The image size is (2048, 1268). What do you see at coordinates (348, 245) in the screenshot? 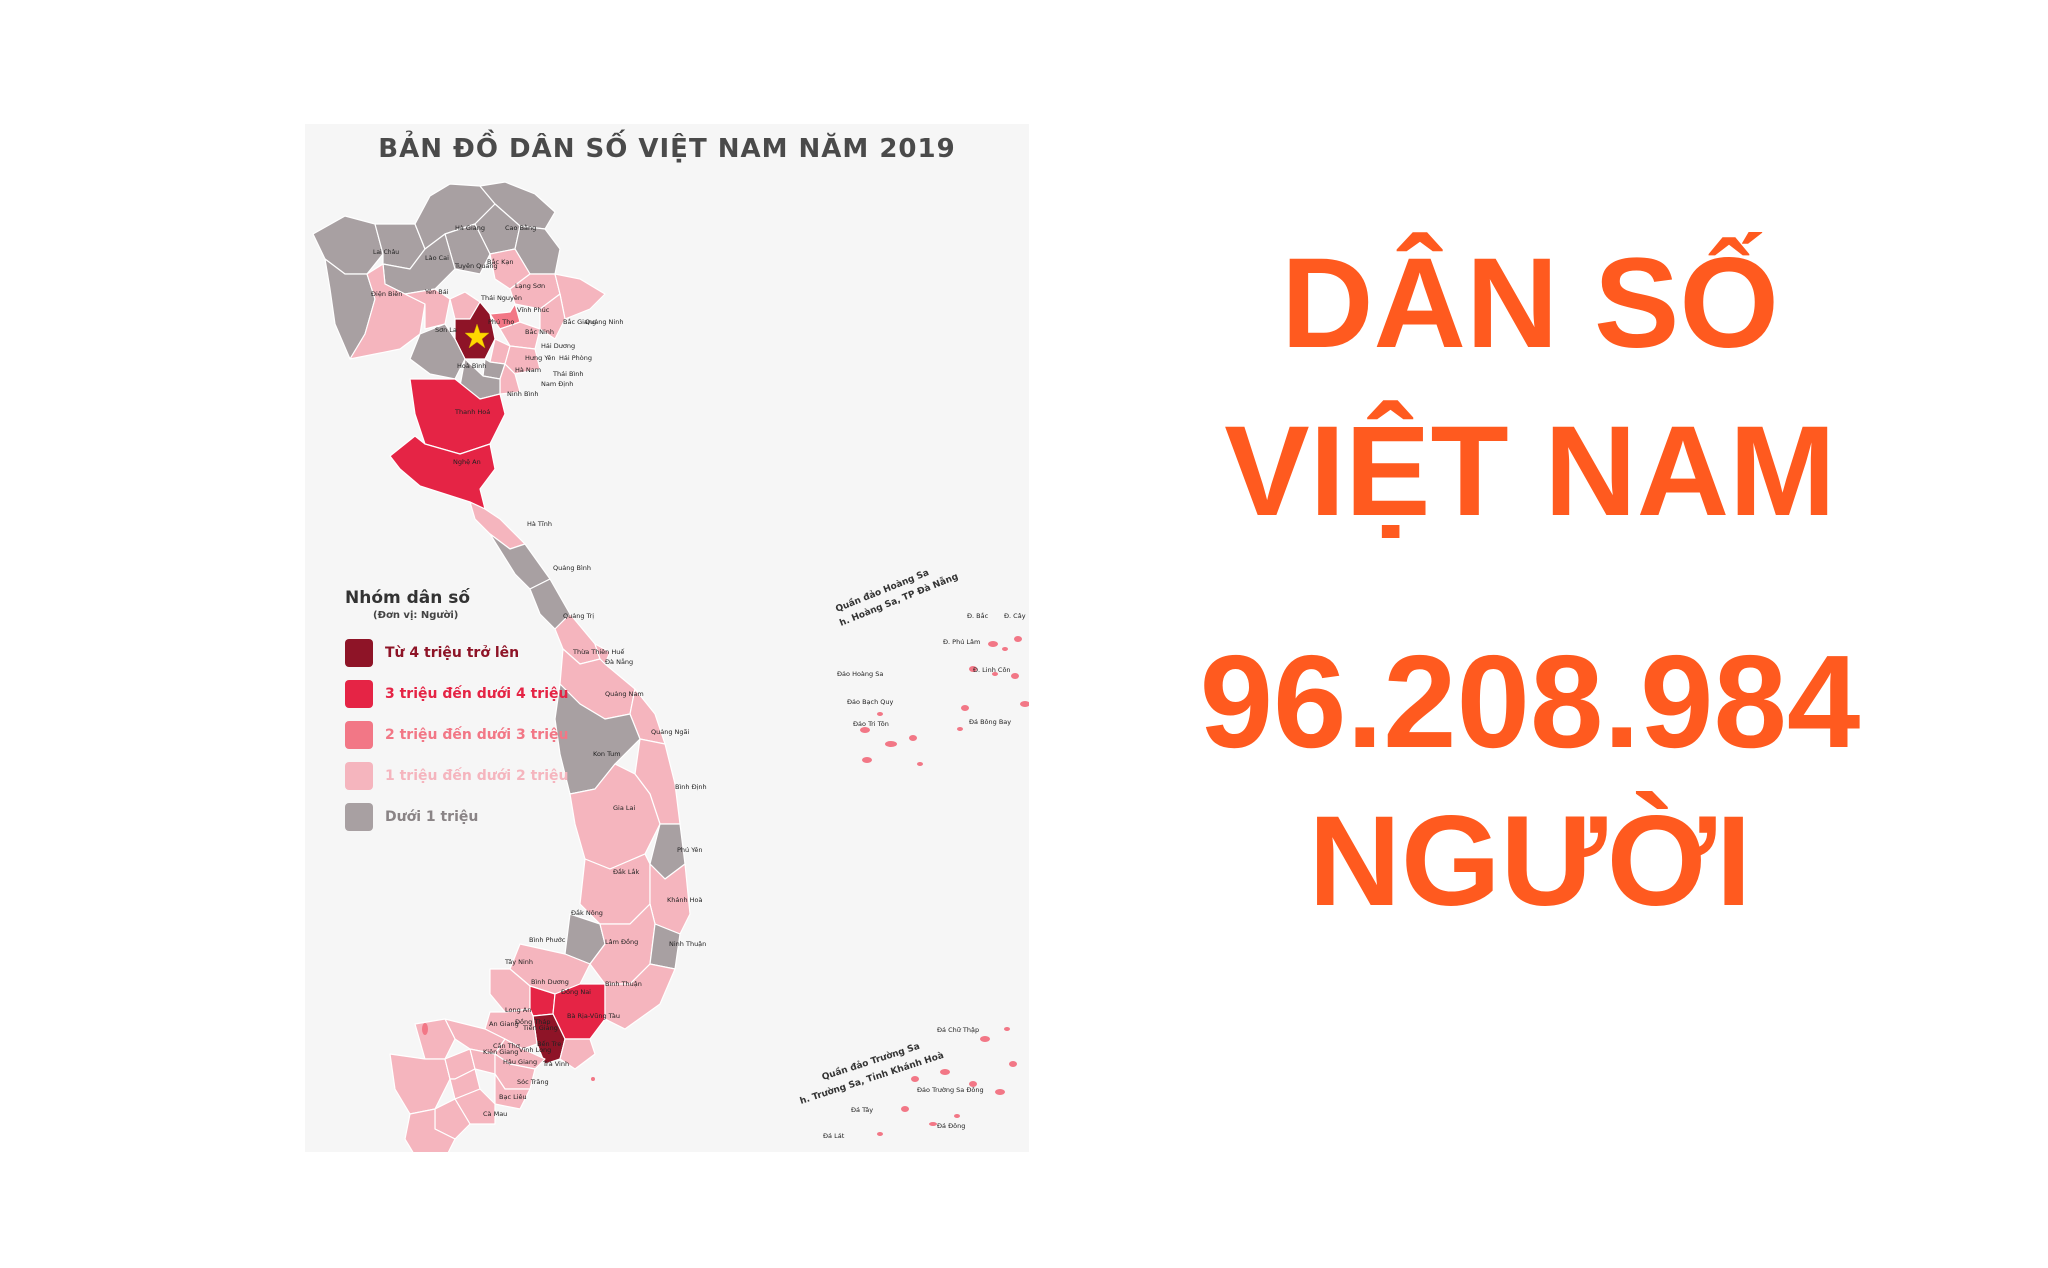
I see `province-lai-chau` at bounding box center [348, 245].